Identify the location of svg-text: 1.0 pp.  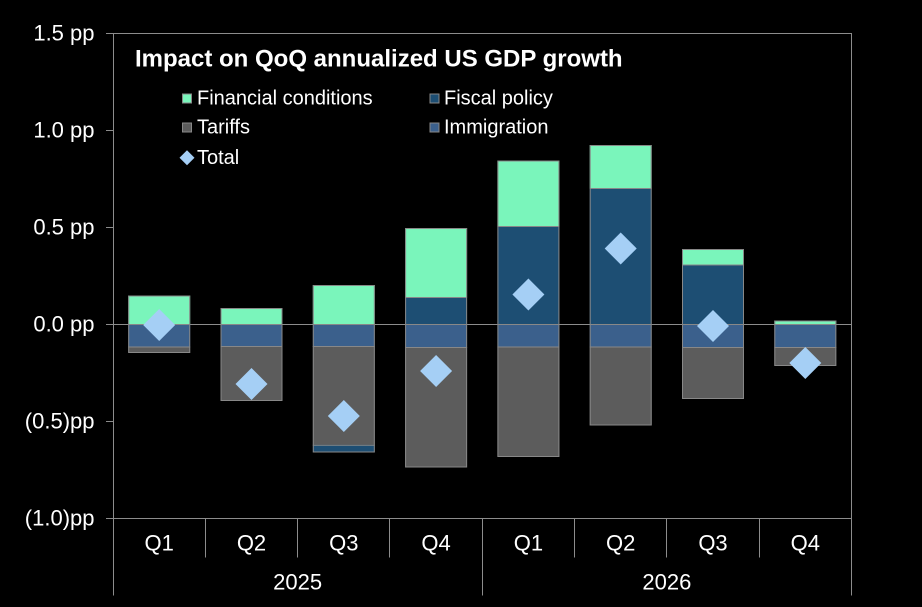
(63, 130).